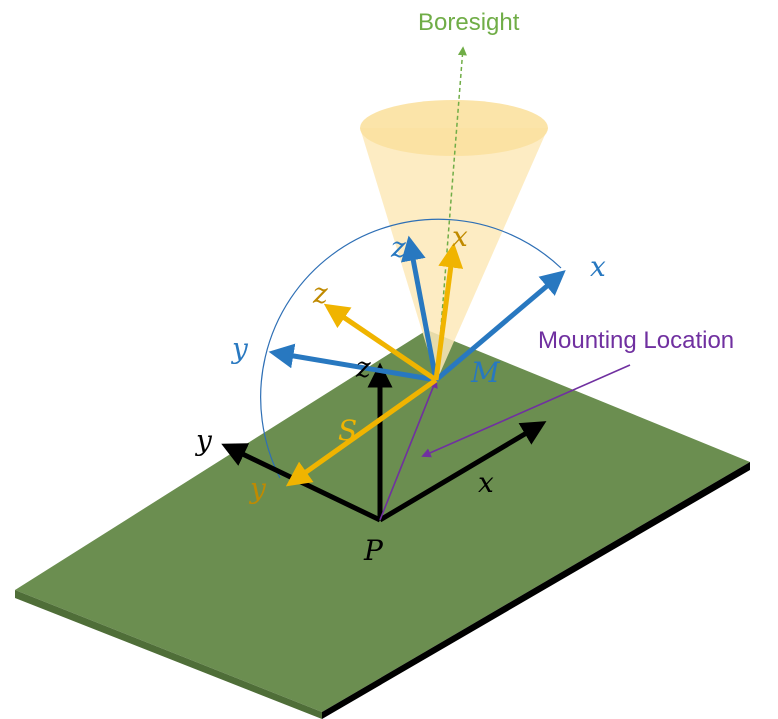  I want to click on fov-cone-top, so click(454, 128).